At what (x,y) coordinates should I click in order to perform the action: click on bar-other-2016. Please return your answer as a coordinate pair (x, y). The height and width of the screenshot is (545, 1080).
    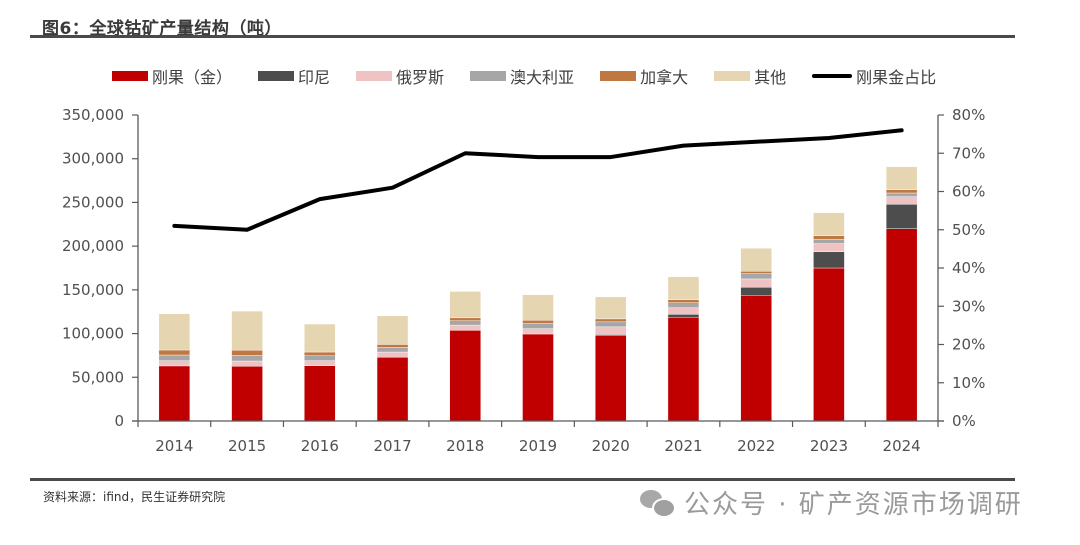
    Looking at the image, I should click on (320, 338).